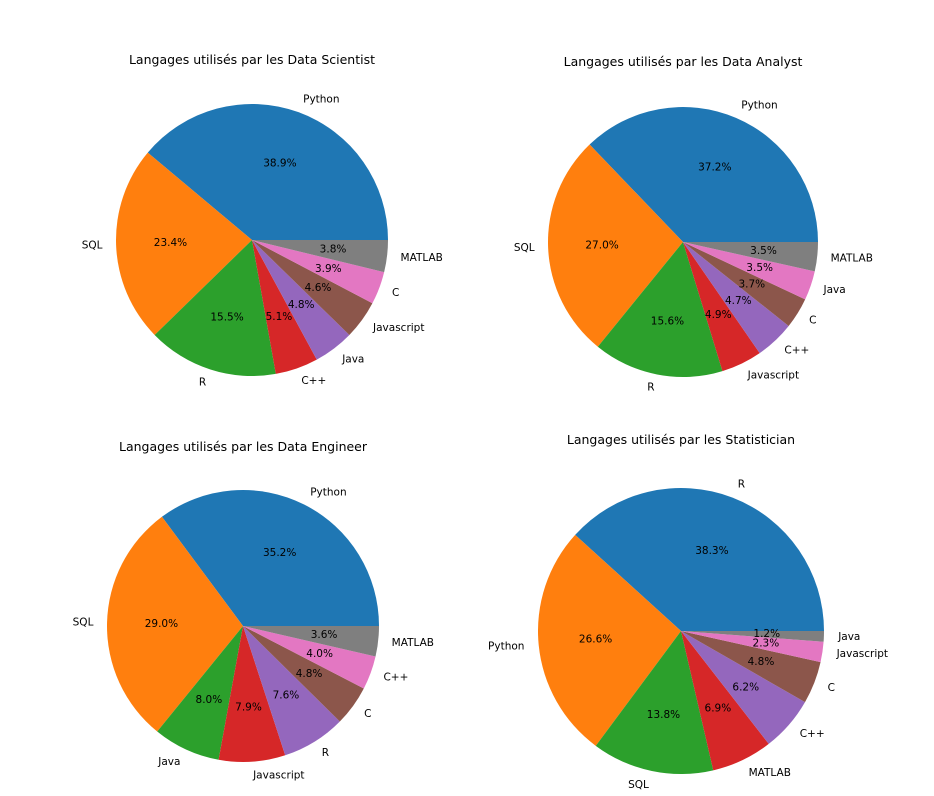  Describe the element at coordinates (170, 243) in the screenshot. I see `percent-label-sql: 23.4%` at that location.